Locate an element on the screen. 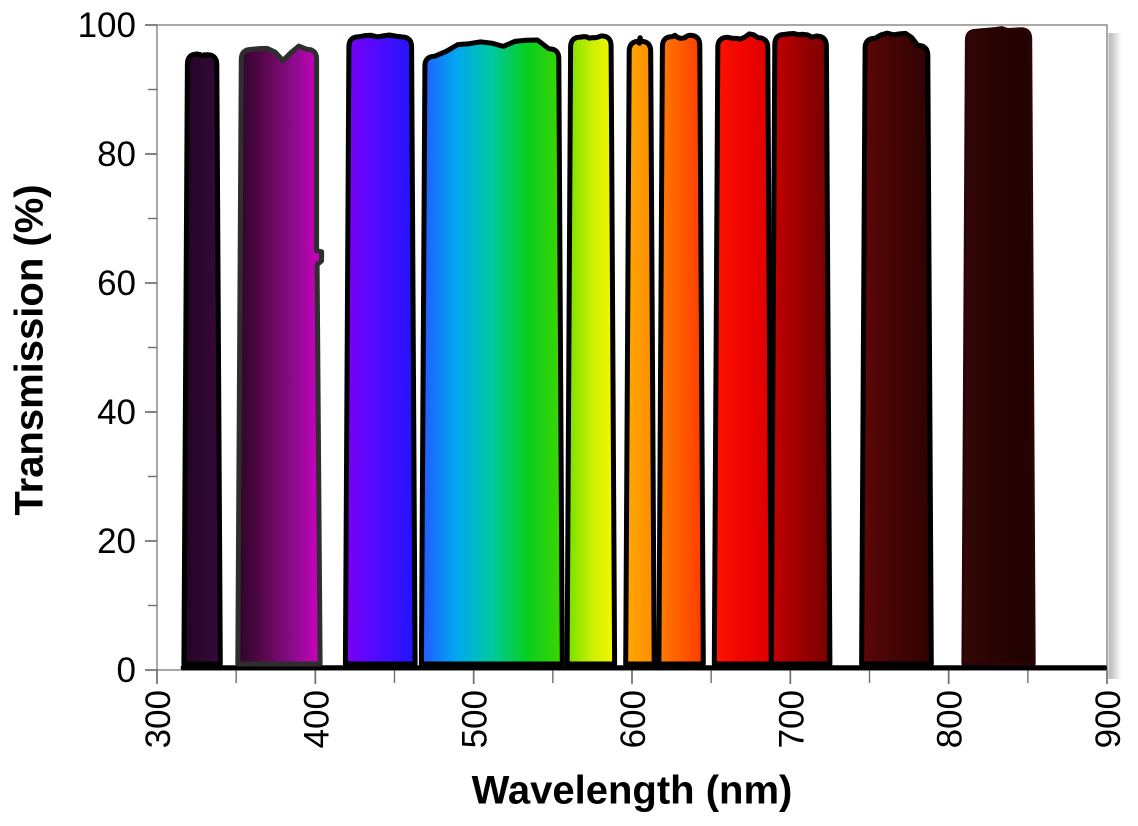 This screenshot has width=1138, height=826. x-tick-label: 300 is located at coordinates (158, 719).